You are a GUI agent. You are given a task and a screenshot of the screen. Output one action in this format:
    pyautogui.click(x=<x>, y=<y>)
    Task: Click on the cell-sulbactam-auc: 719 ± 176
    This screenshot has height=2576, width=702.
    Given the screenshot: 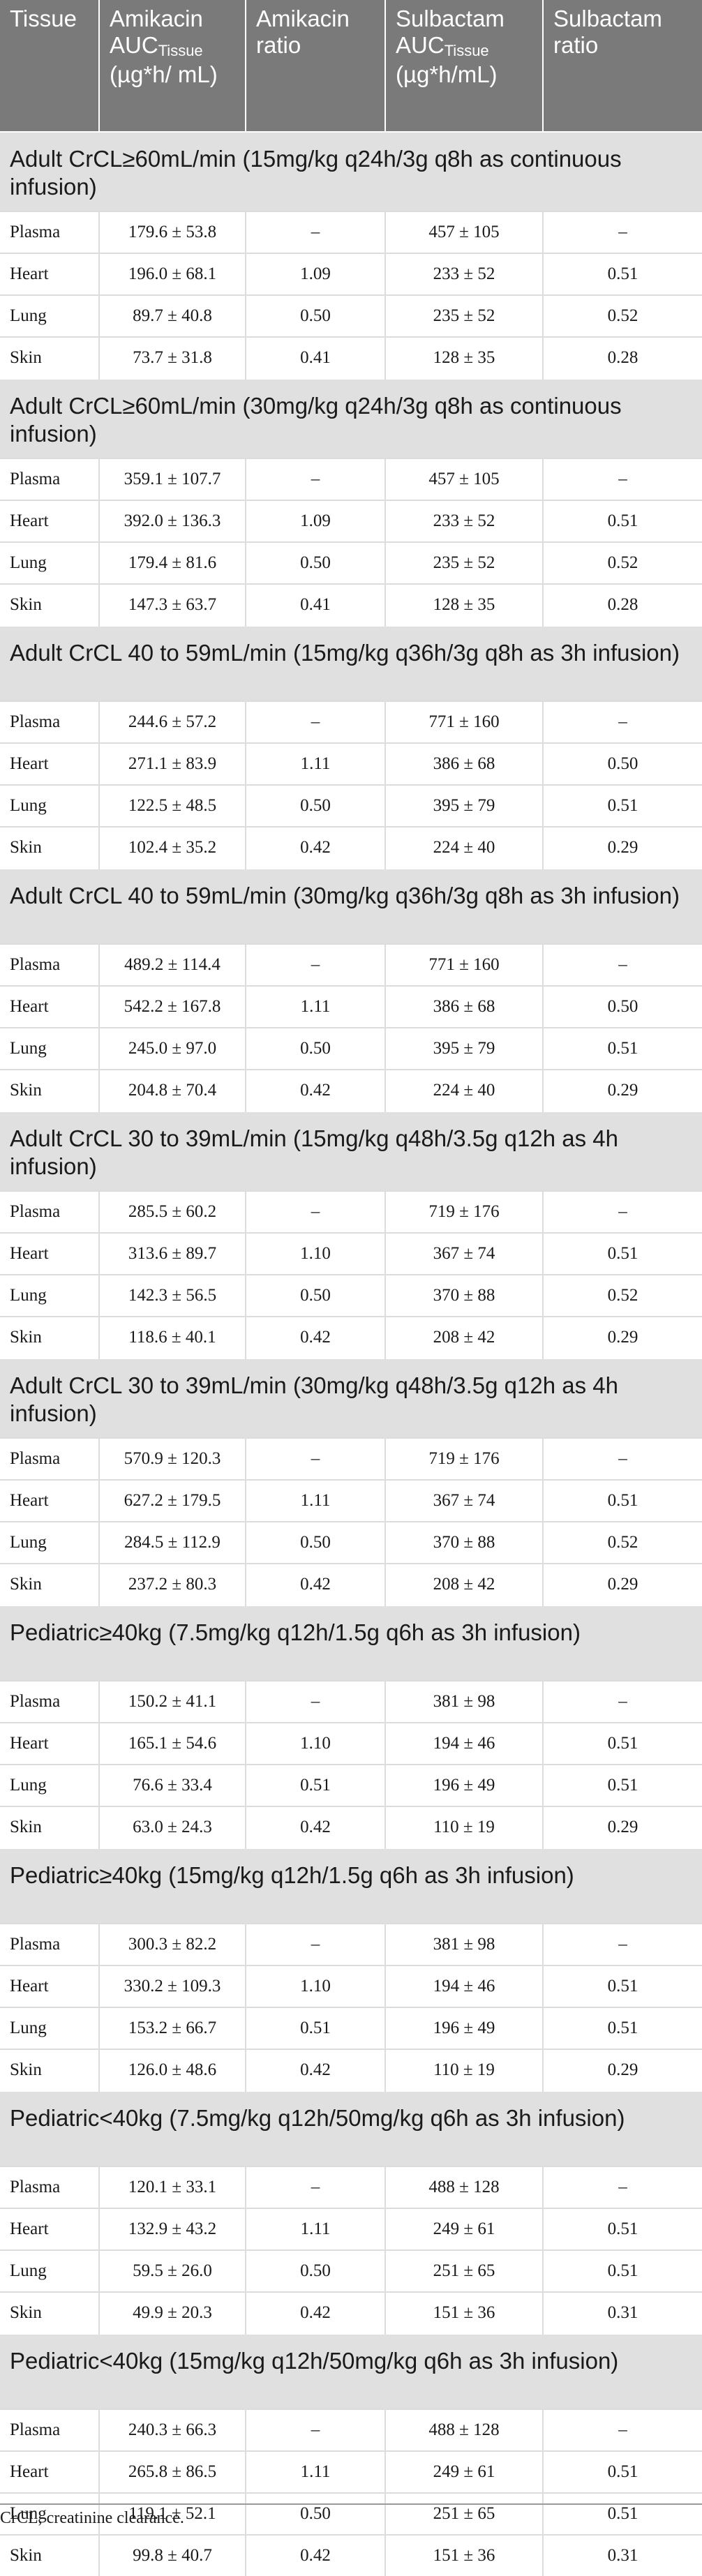 What is the action you would take?
    pyautogui.click(x=464, y=1211)
    